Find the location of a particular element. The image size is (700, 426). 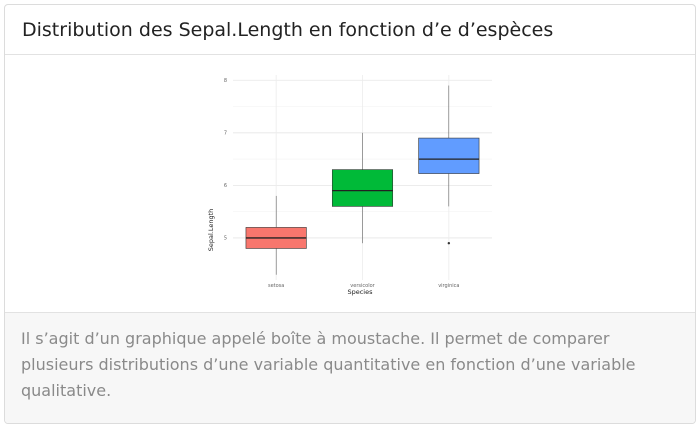

y-tick-label: 8 is located at coordinates (225, 81).